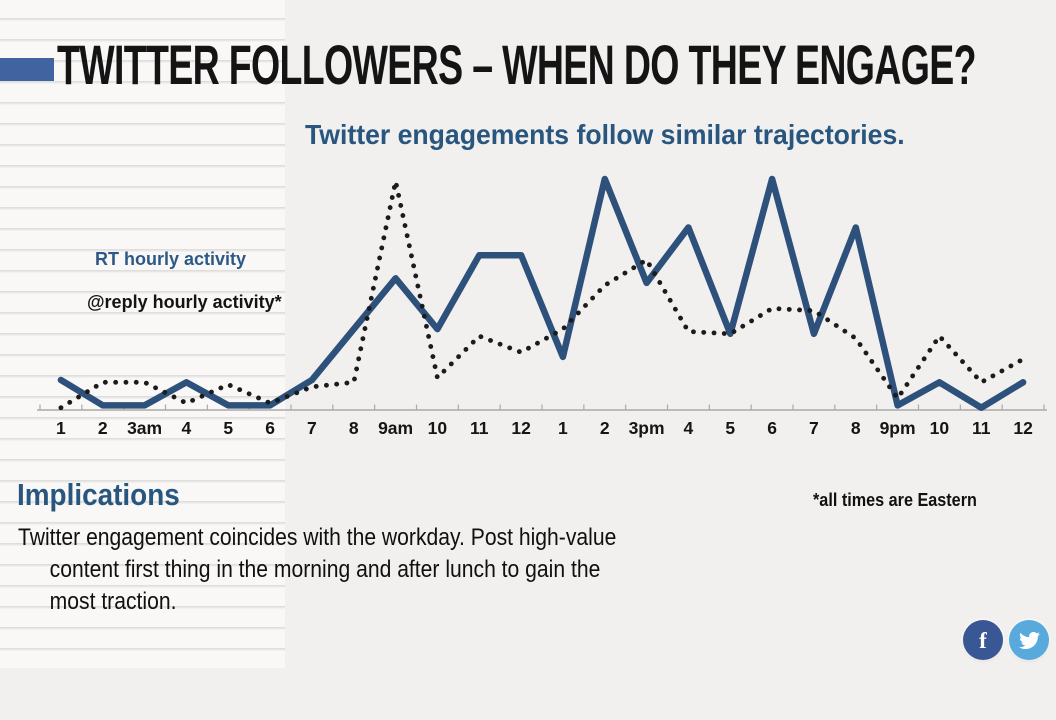 The image size is (1056, 720). Describe the element at coordinates (1006, 640) in the screenshot. I see `social-buttons: f` at that location.